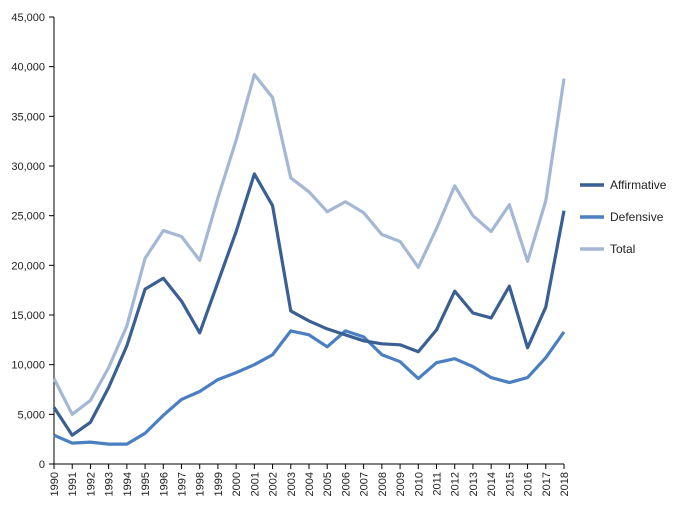 The image size is (678, 508). I want to click on legend-label-total: Total, so click(622, 249).